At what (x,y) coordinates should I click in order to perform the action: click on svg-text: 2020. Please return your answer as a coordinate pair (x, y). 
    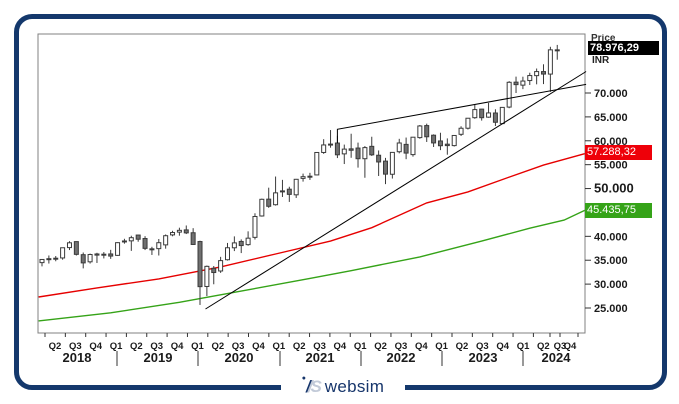
    Looking at the image, I should click on (239, 357).